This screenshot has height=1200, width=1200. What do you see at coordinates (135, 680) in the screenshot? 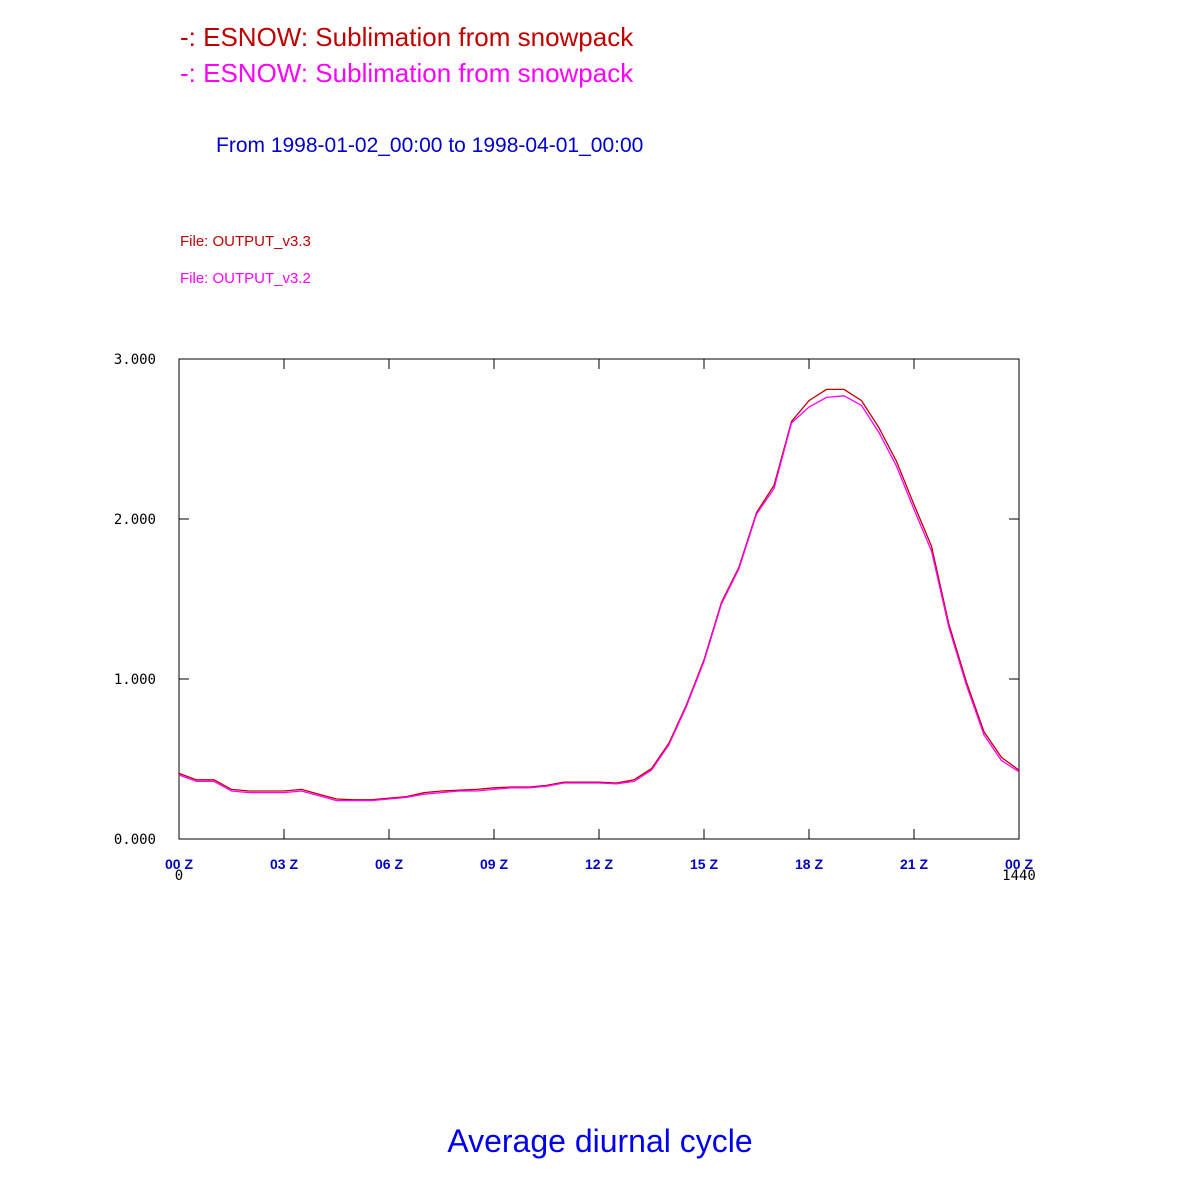
I see `y-tick-label: 1.000` at bounding box center [135, 680].